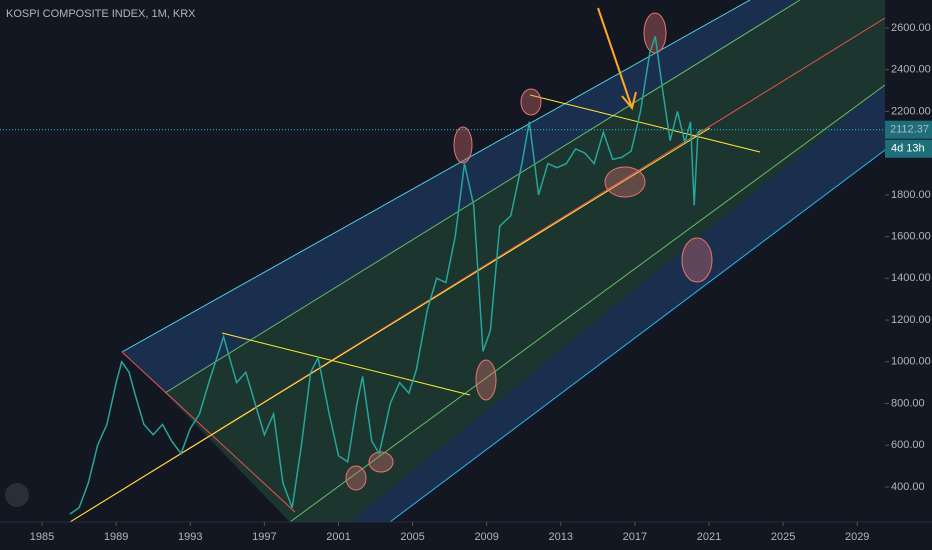 The height and width of the screenshot is (550, 932). I want to click on x-tick-label: 2009, so click(486, 537).